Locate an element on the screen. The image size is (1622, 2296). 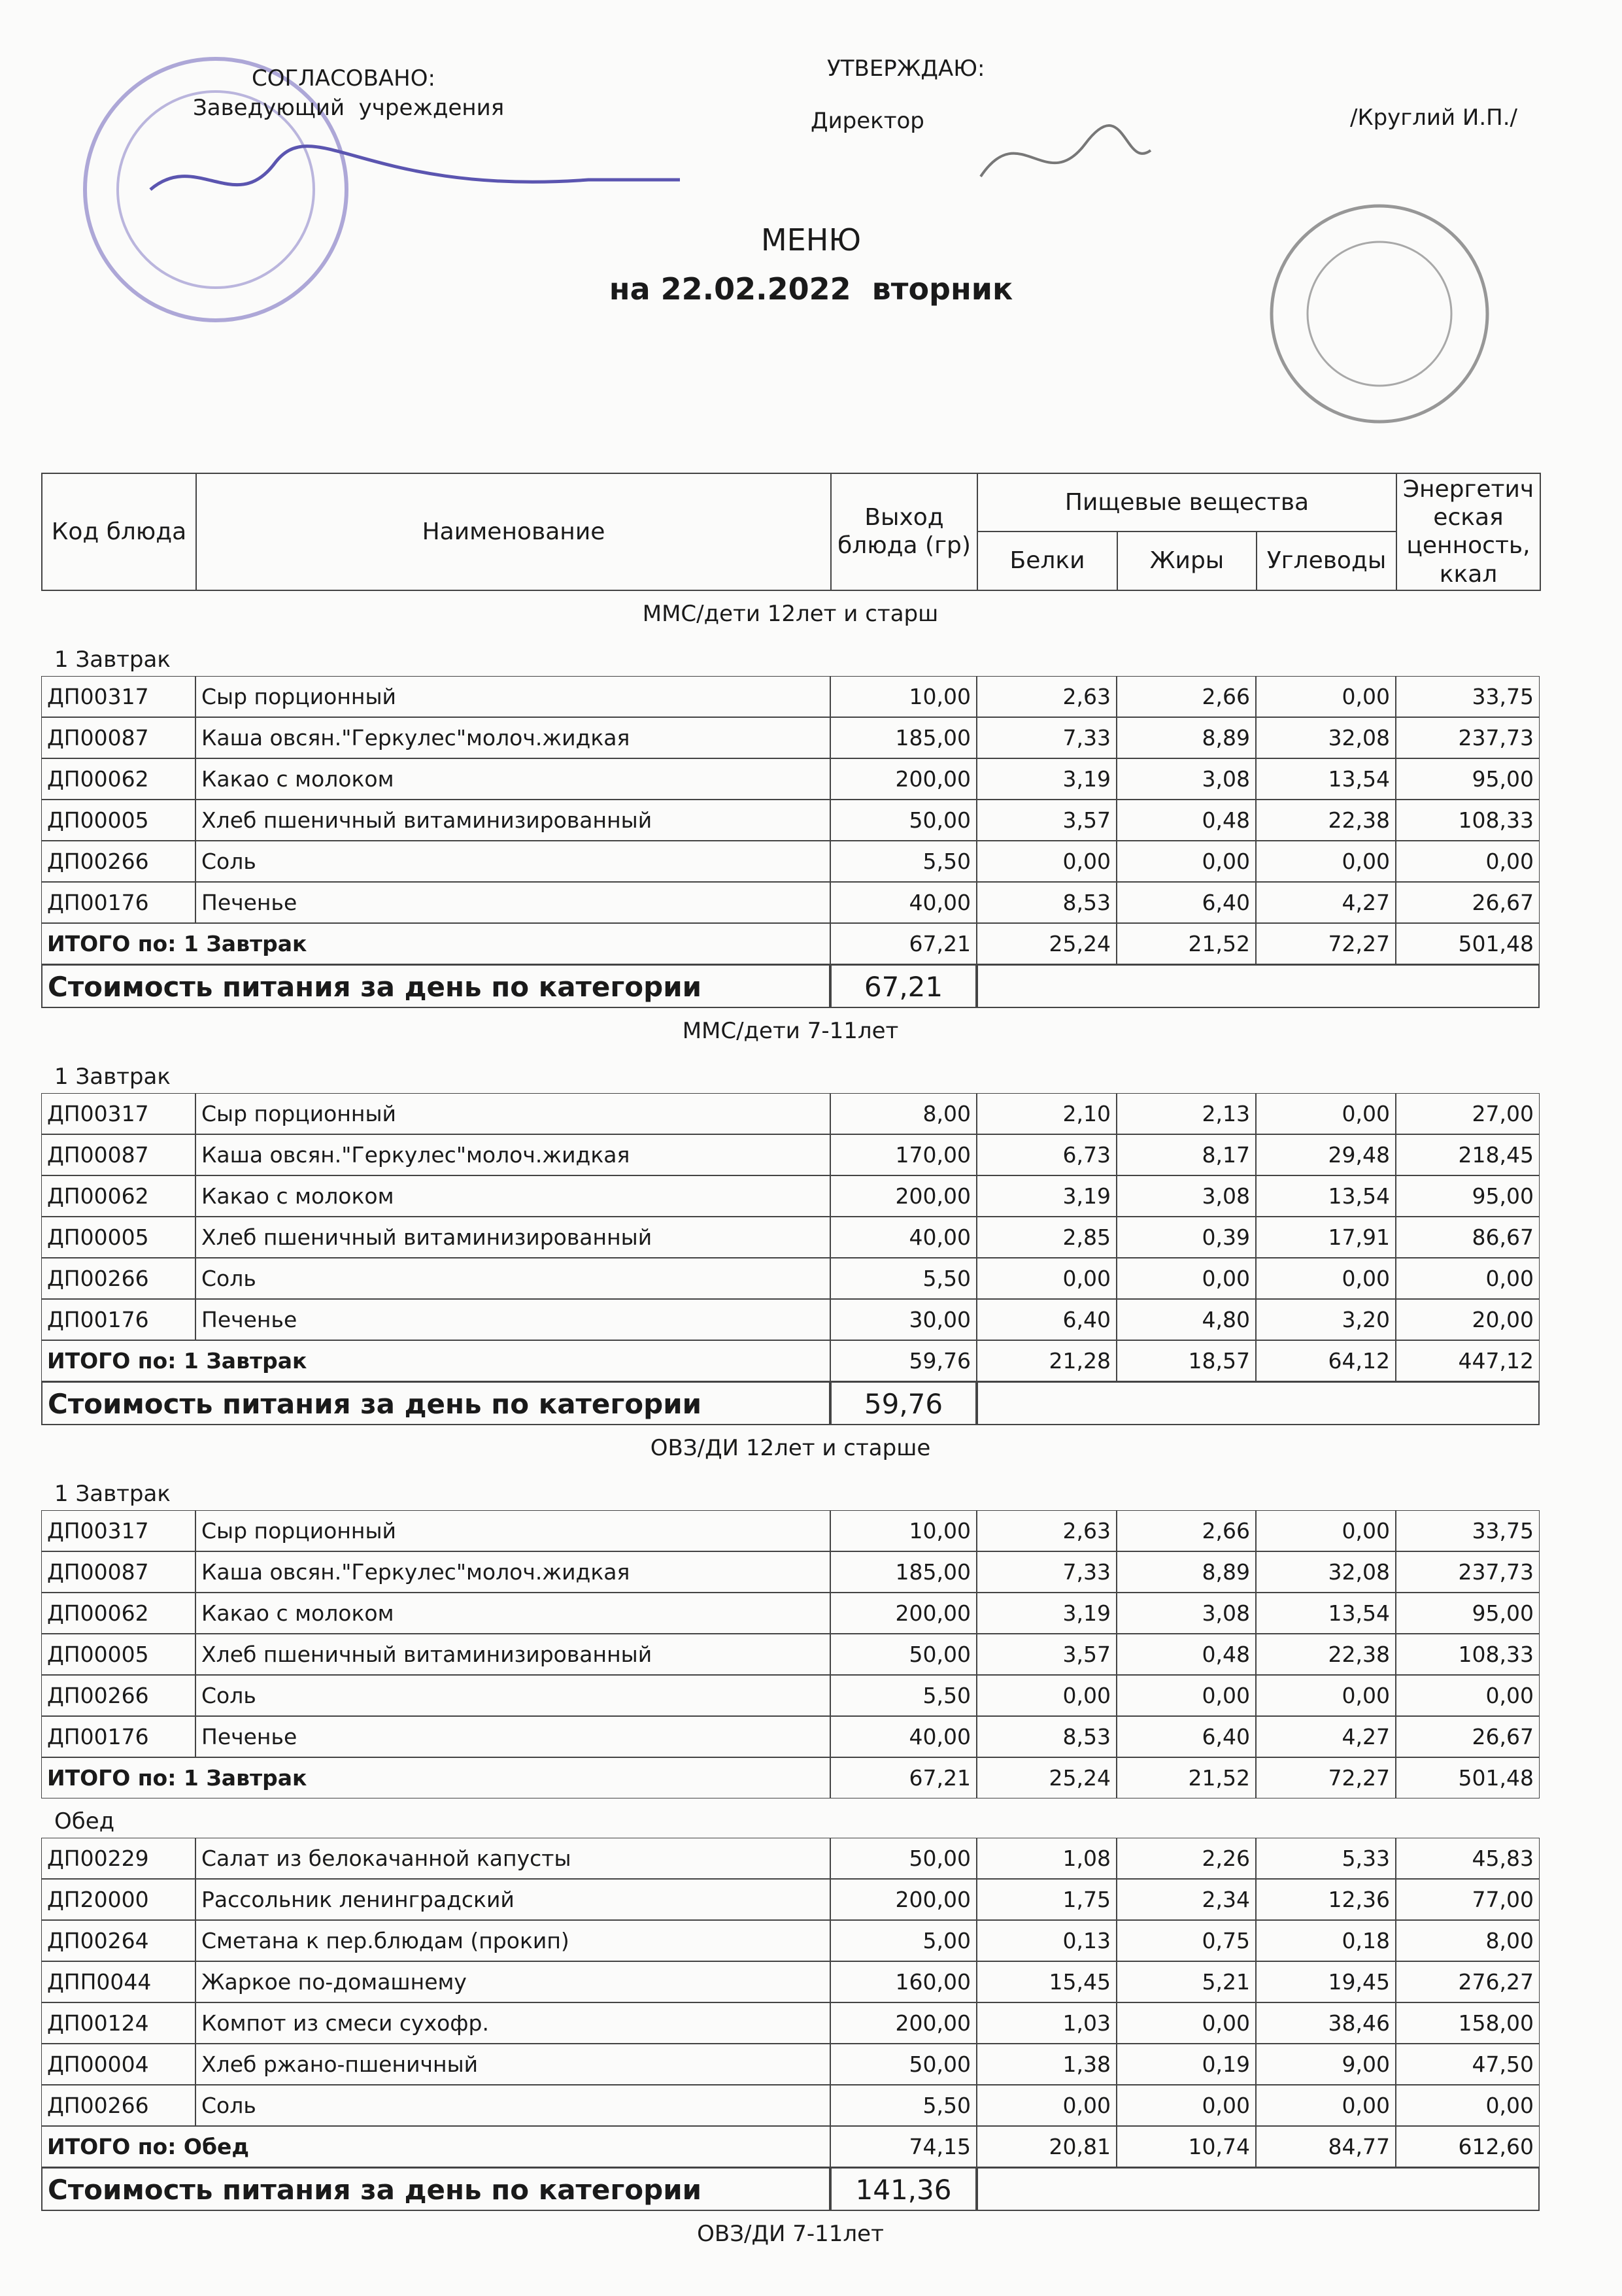
total-value: 21,28 is located at coordinates (1047, 1361).